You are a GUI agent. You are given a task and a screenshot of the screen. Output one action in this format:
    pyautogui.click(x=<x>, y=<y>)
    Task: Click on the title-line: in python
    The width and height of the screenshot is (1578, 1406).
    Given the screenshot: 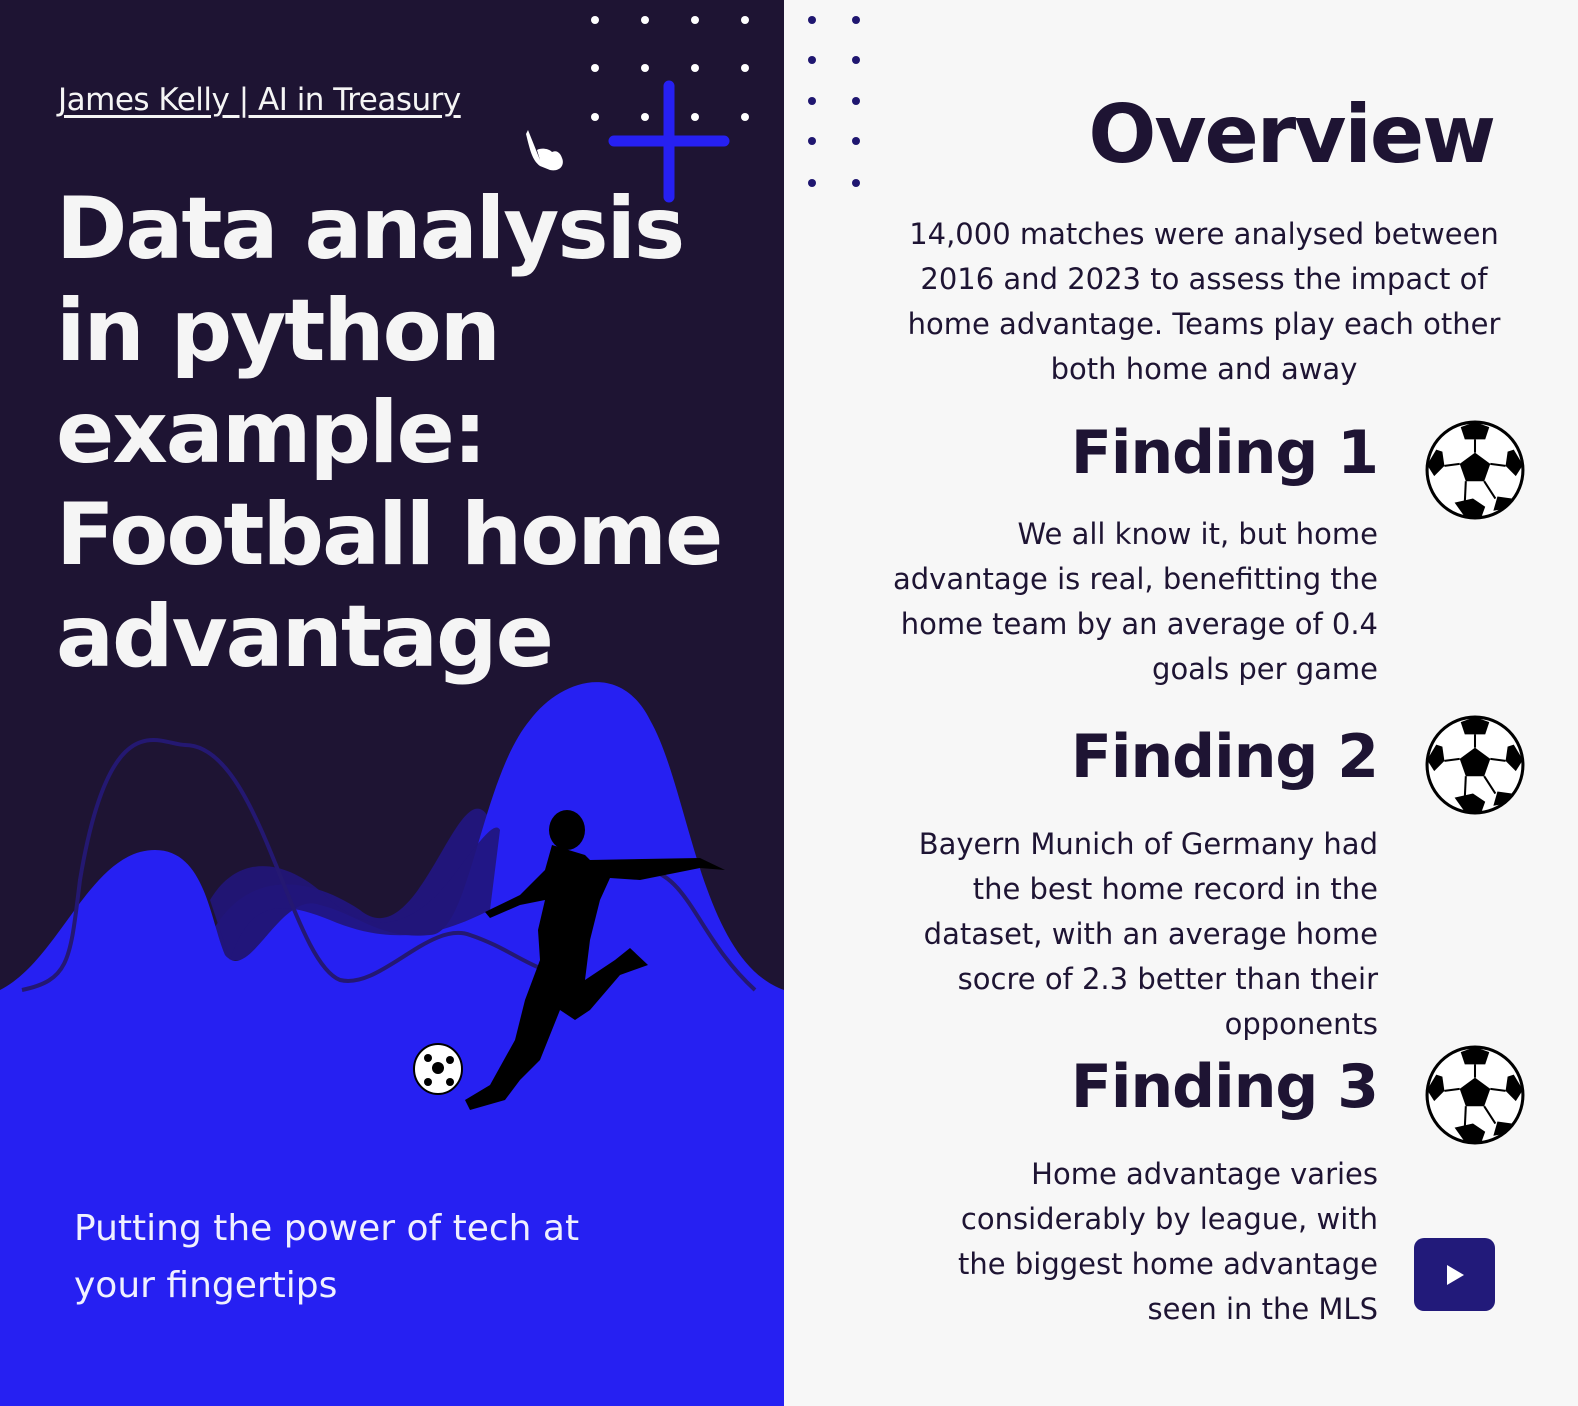 What is the action you would take?
    pyautogui.click(x=278, y=331)
    